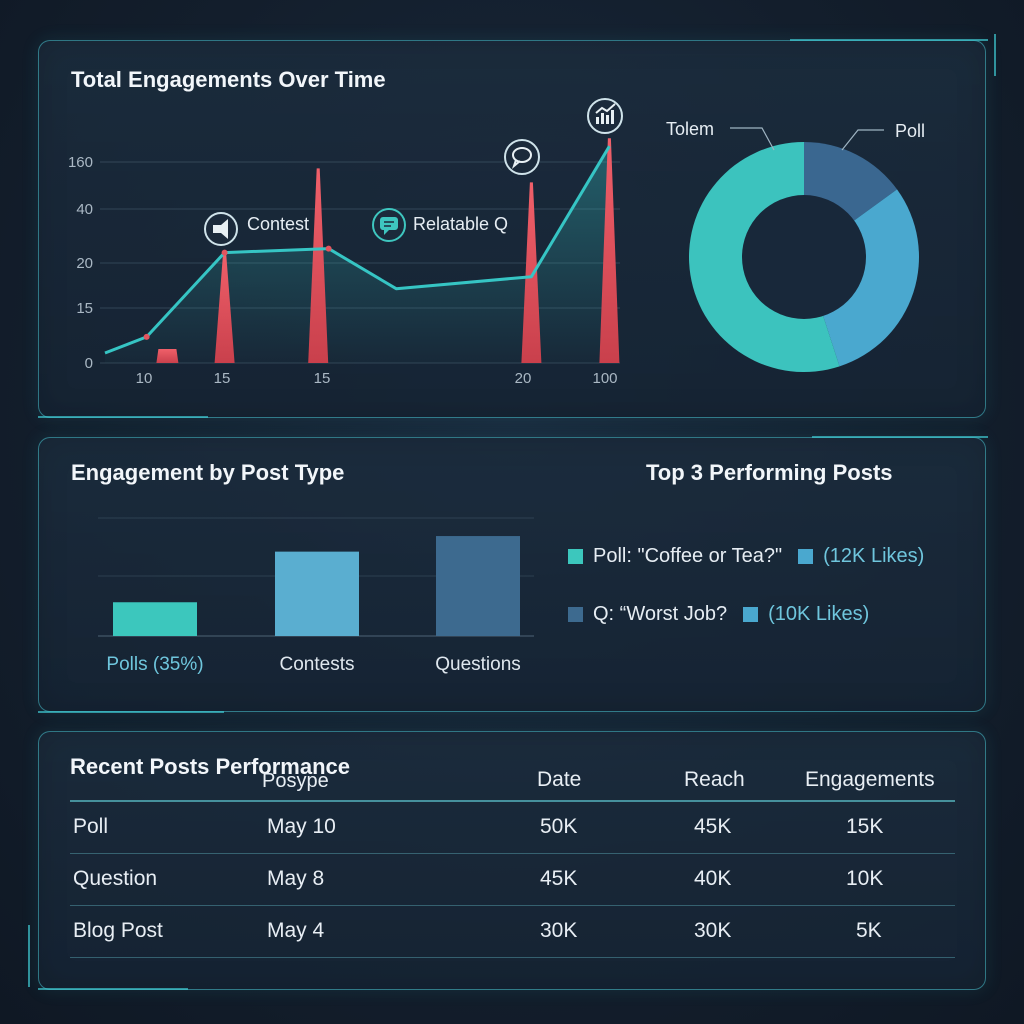  I want to click on speech-annotation, so click(522, 157).